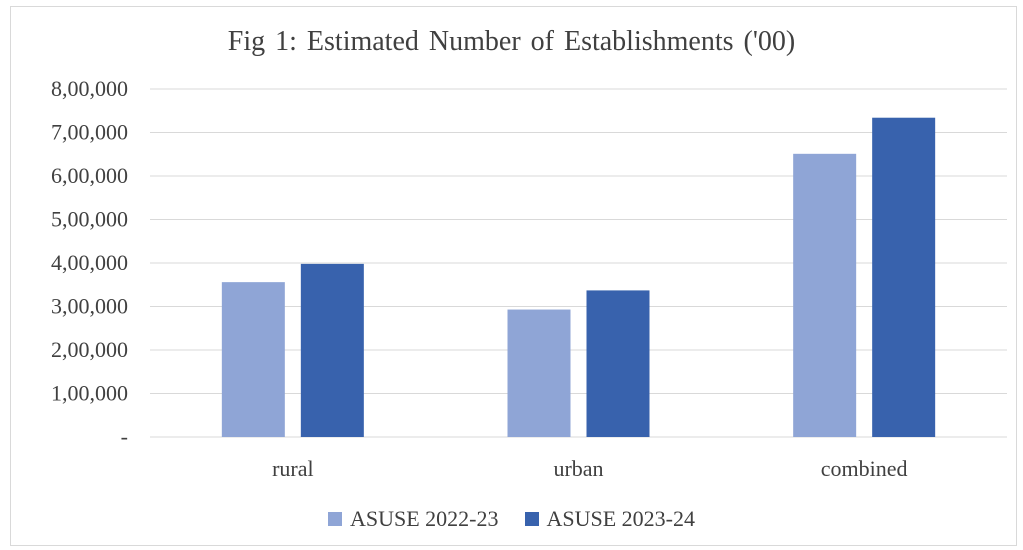 Image resolution: width=1023 pixels, height=550 pixels. What do you see at coordinates (621, 518) in the screenshot?
I see `legend-label-series-2: ASUSE 2023-24` at bounding box center [621, 518].